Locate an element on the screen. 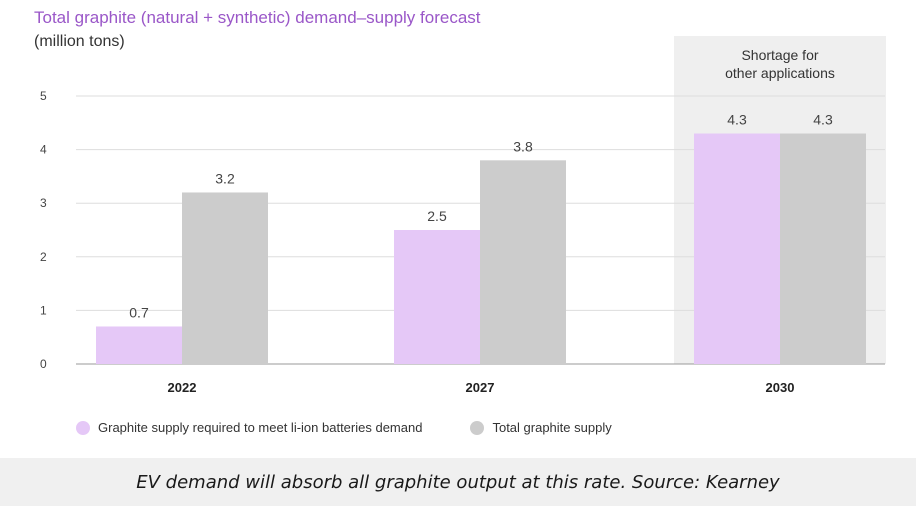 This screenshot has height=506, width=916. bar-total-supply-2030 is located at coordinates (823, 248).